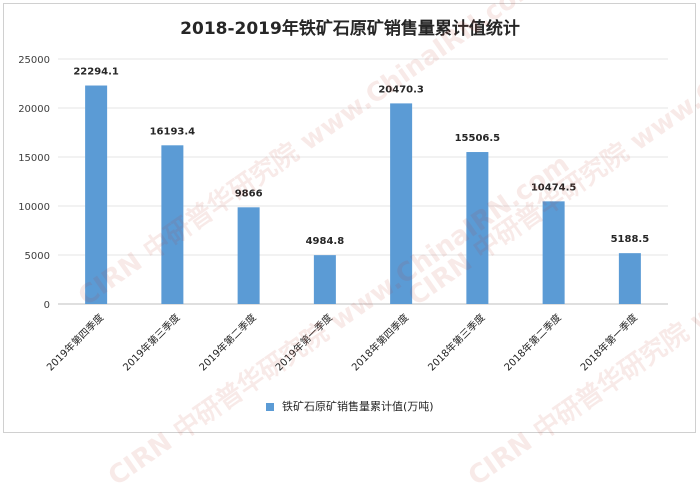  I want to click on data-label: 4984.8, so click(325, 241).